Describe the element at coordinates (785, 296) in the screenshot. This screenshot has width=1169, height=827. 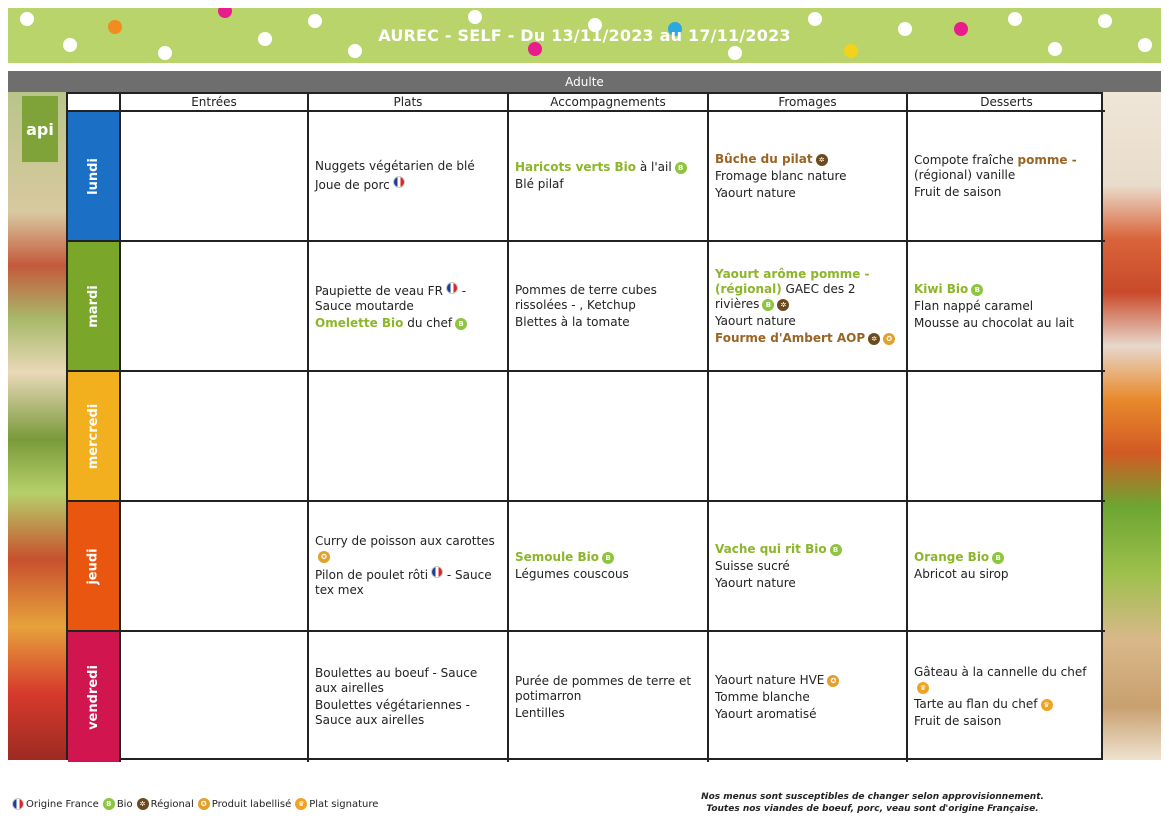
I see `dish-name: GAEC des 2 rivières` at that location.